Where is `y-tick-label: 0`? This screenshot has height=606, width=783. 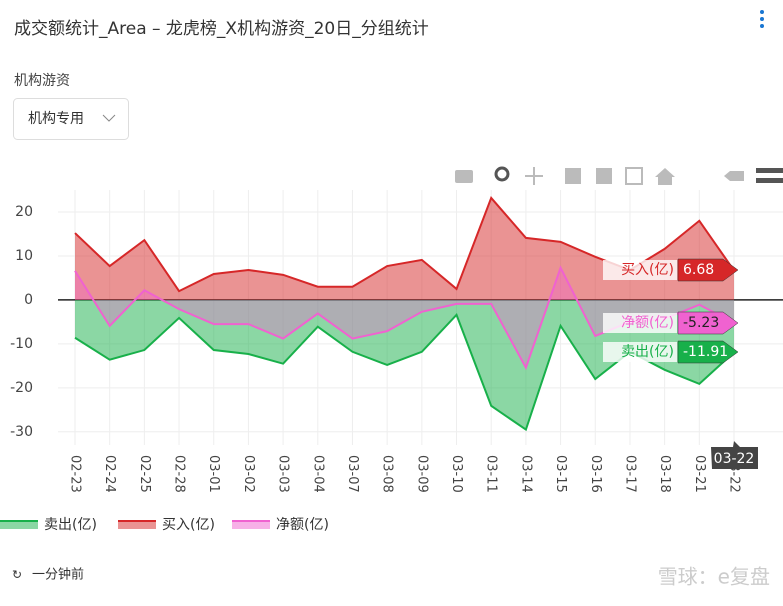 y-tick-label: 0 is located at coordinates (28, 300).